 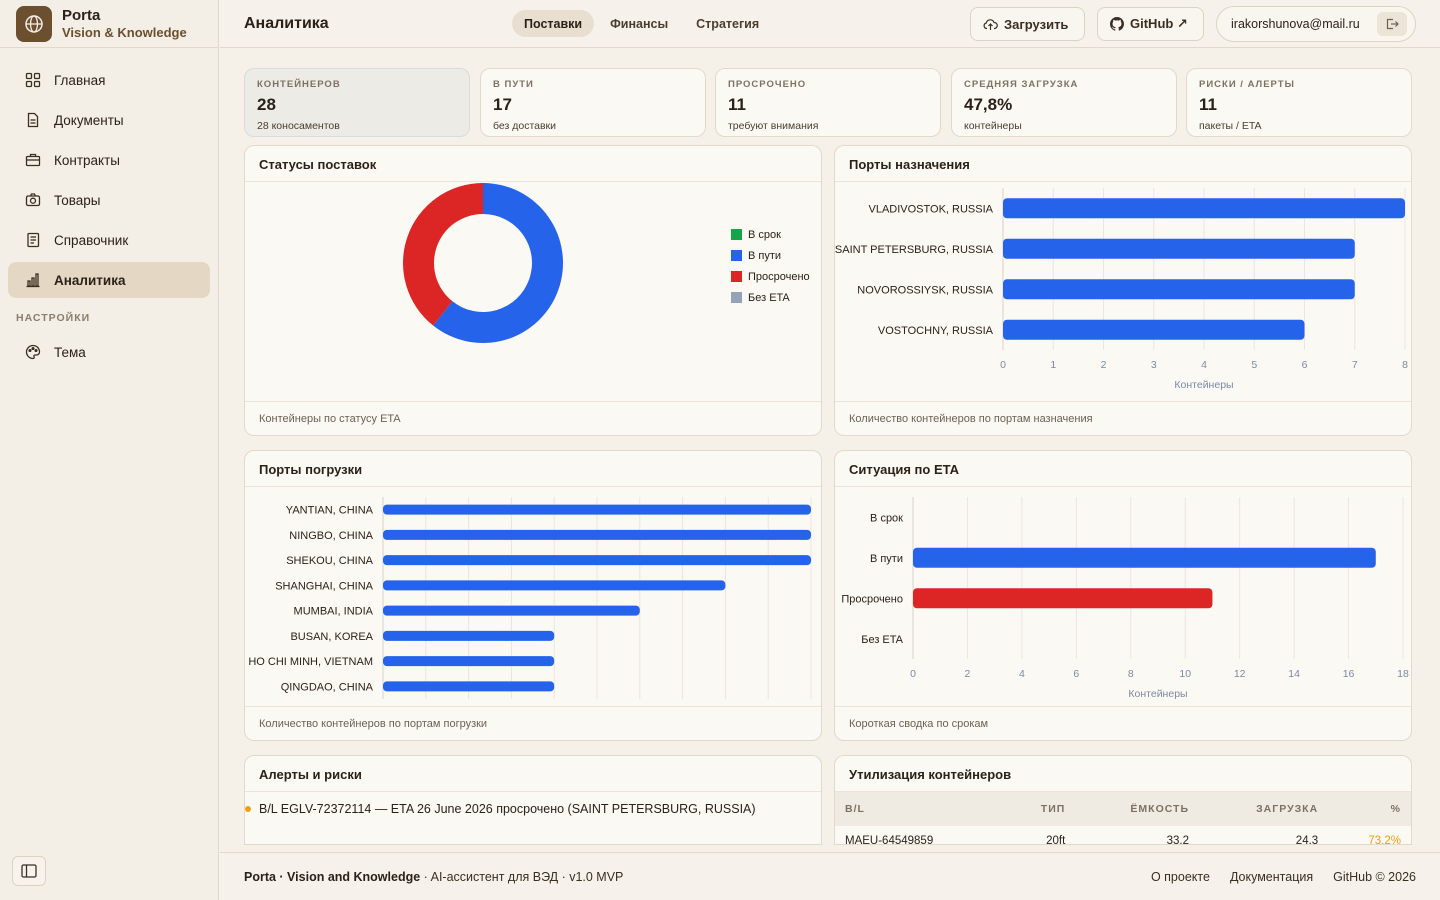 I want to click on sidebar-item-home: Главная, so click(x=109, y=80).